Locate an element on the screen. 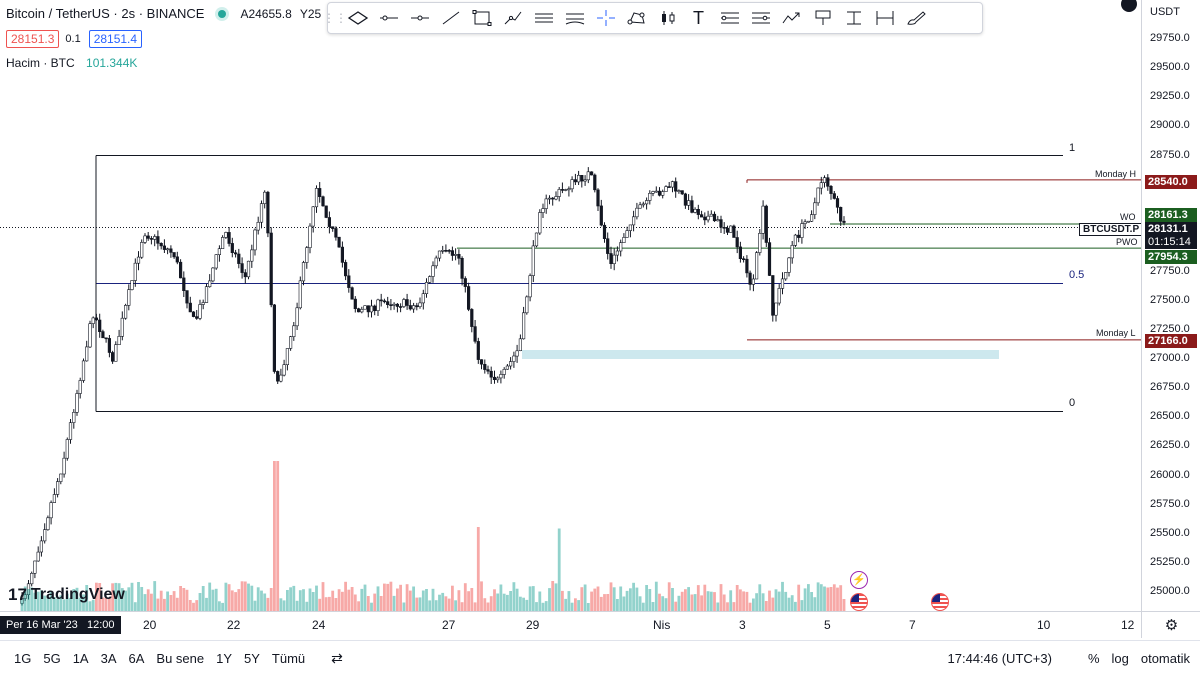  node-icon is located at coordinates (636, 18).